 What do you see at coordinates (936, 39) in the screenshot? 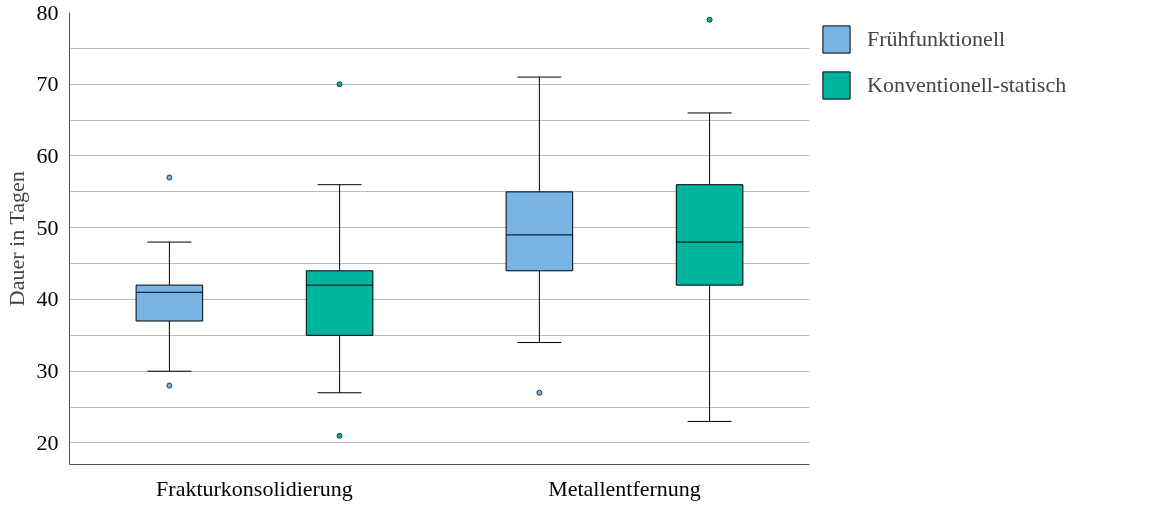
I see `legend-label: Frühfunktionell` at bounding box center [936, 39].